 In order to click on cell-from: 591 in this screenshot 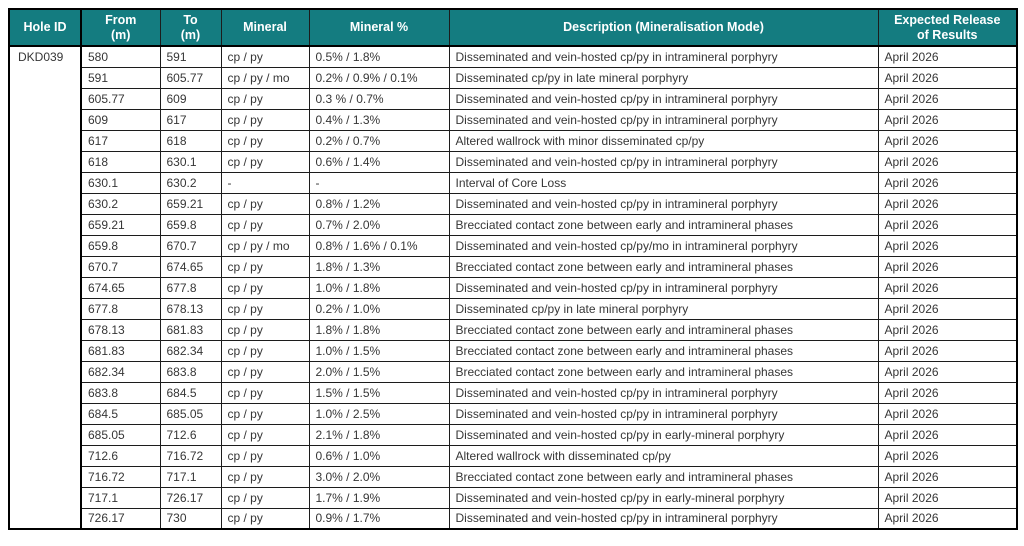, I will do `click(120, 77)`.